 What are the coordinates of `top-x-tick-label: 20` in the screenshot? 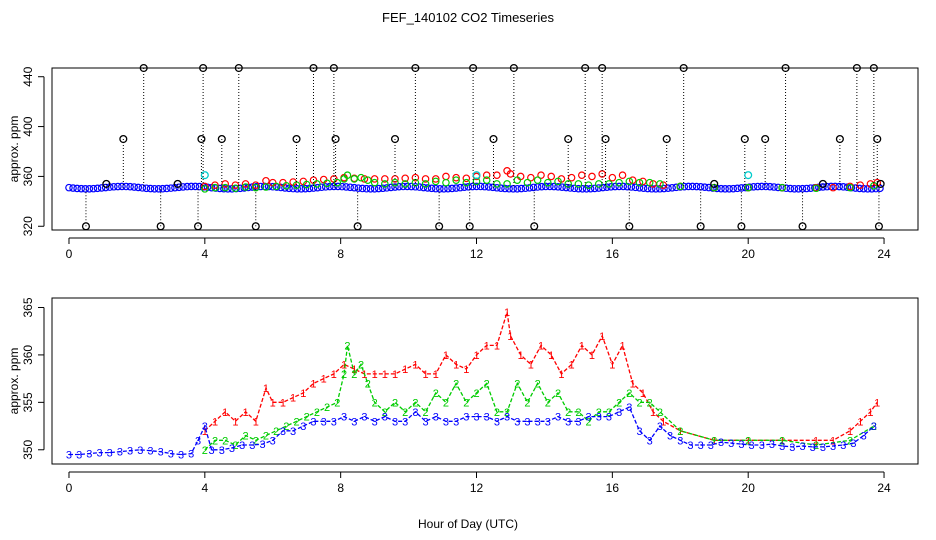 It's located at (749, 254).